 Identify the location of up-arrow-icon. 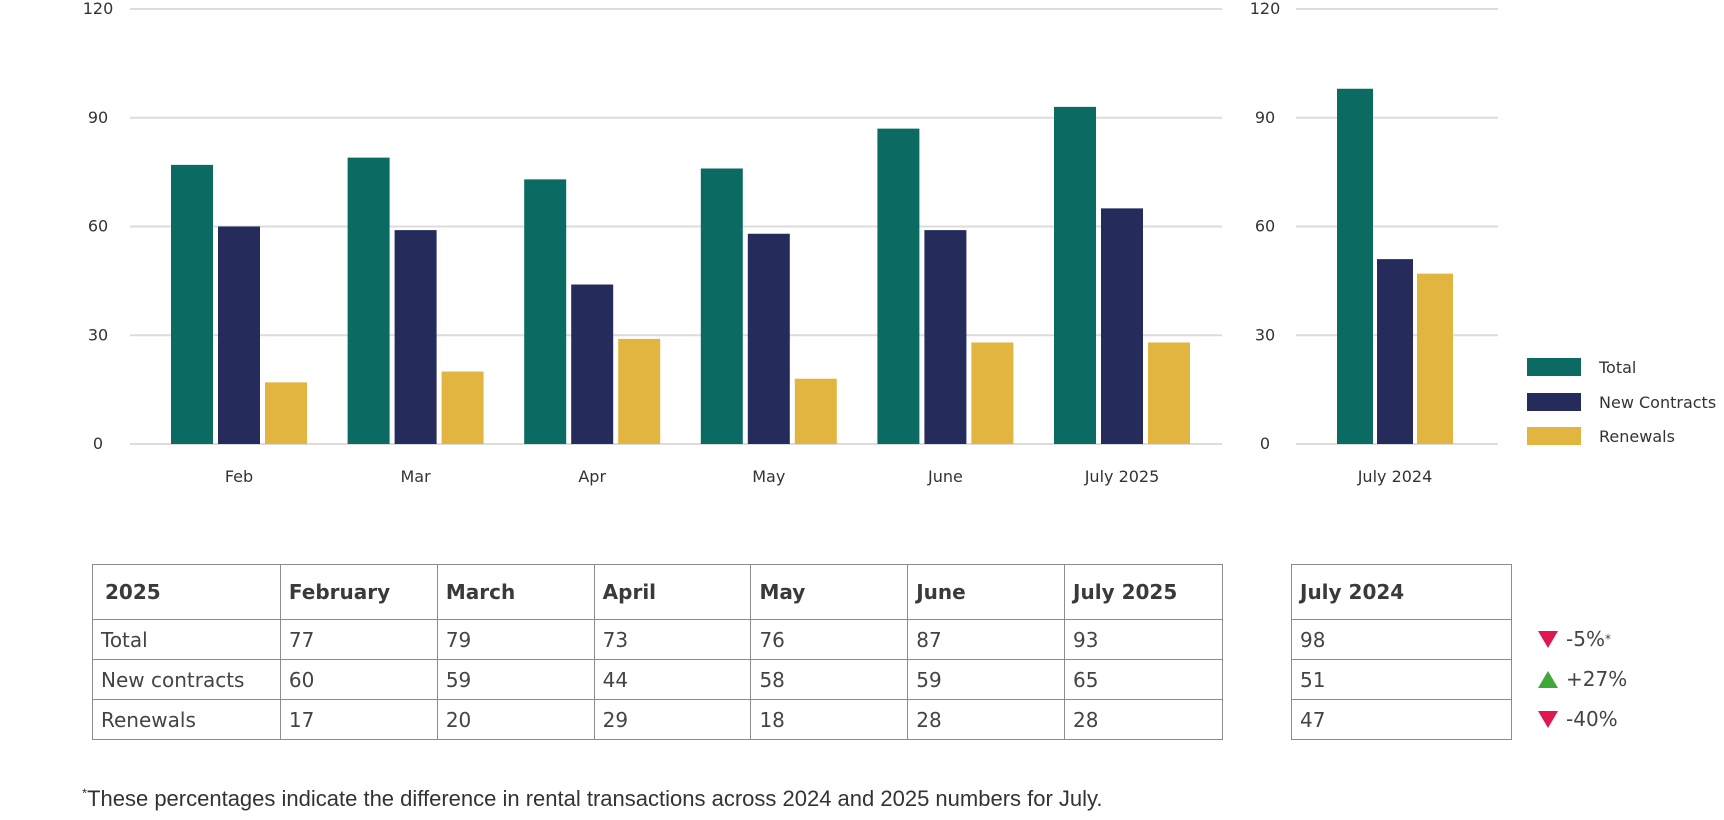
(1548, 679).